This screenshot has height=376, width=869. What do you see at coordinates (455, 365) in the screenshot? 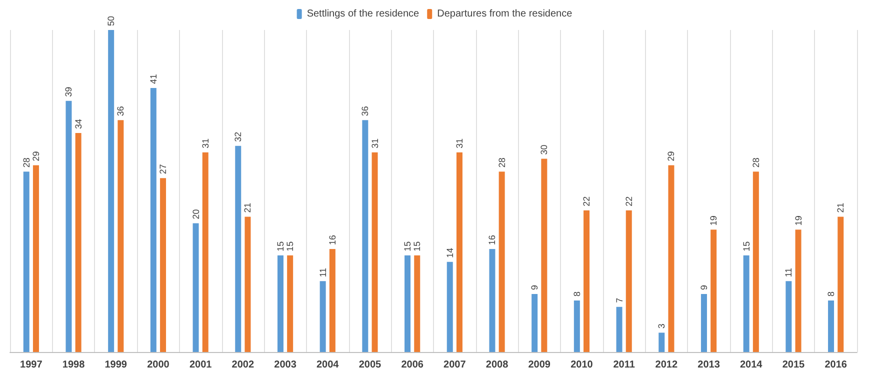
I see `x-tick-label: 2007` at bounding box center [455, 365].